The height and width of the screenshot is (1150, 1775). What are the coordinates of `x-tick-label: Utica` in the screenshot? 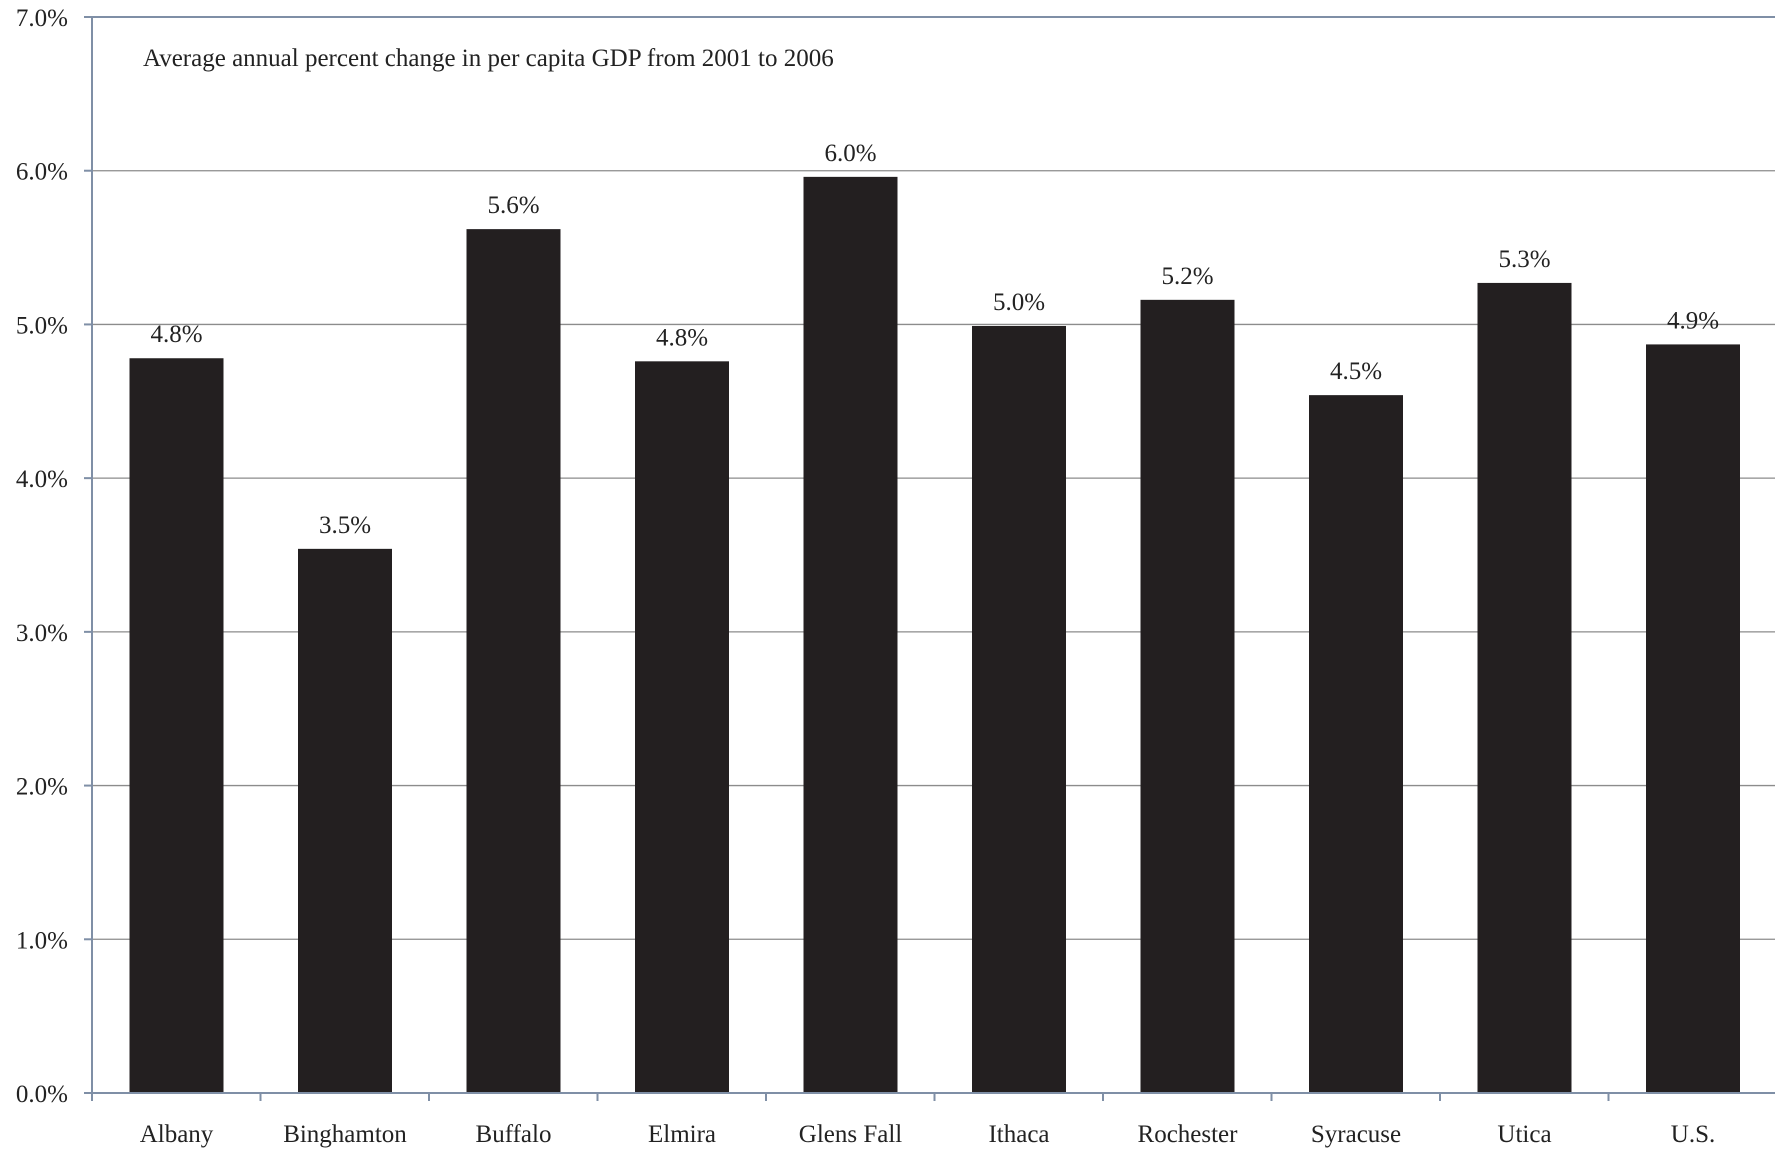 It's located at (1524, 1134).